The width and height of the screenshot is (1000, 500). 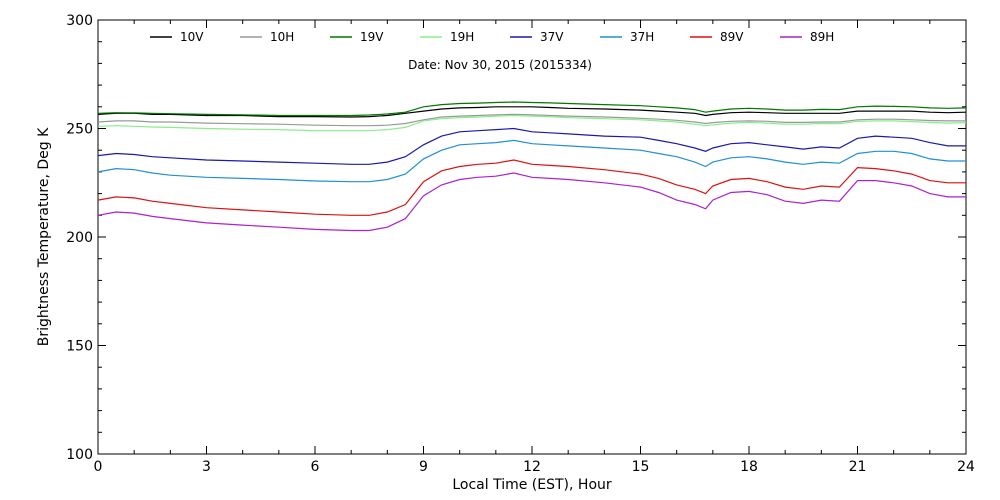 I want to click on x-tick-label: 18, so click(x=749, y=467).